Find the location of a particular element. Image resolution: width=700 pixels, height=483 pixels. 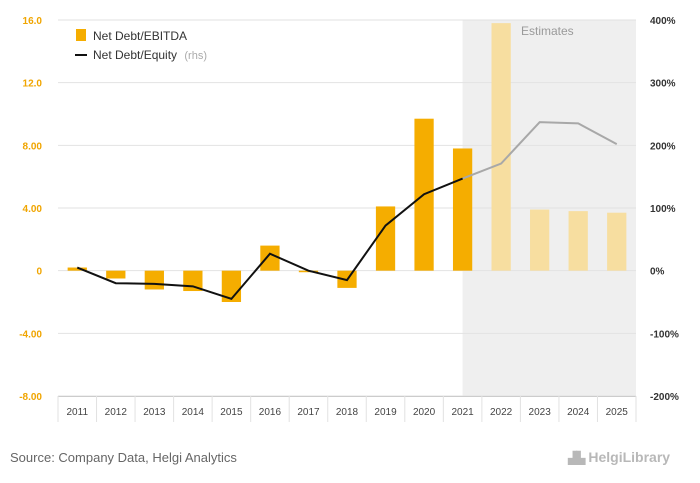

source-note: Source: Company Data, Helgi Analytics is located at coordinates (123, 457).